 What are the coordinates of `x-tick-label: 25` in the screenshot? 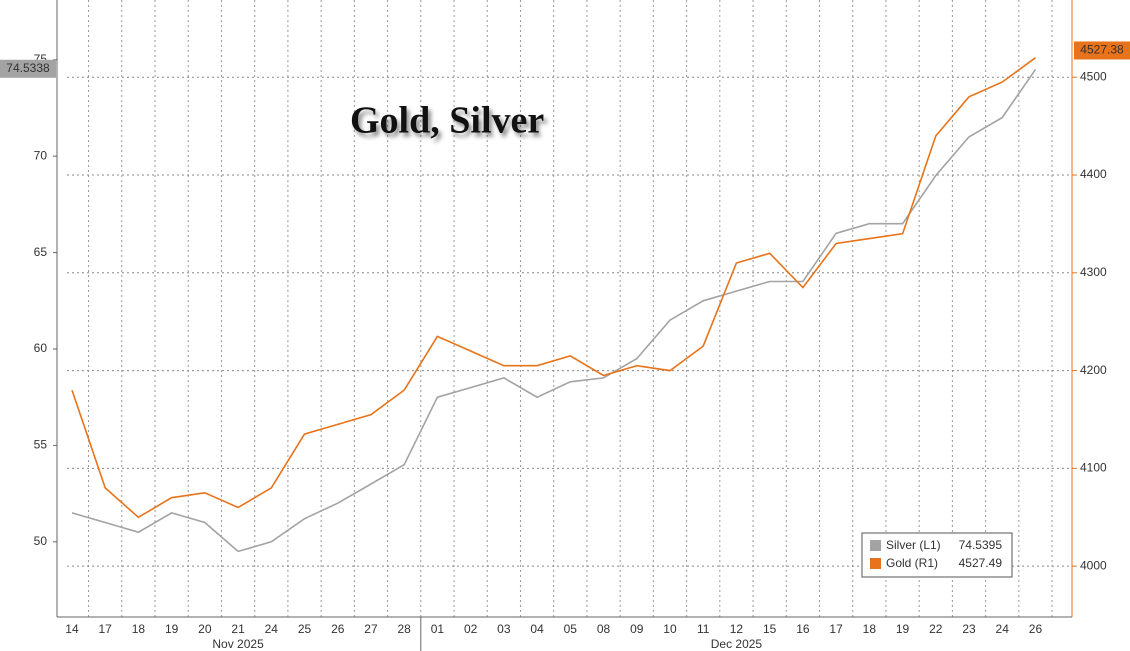 It's located at (305, 629).